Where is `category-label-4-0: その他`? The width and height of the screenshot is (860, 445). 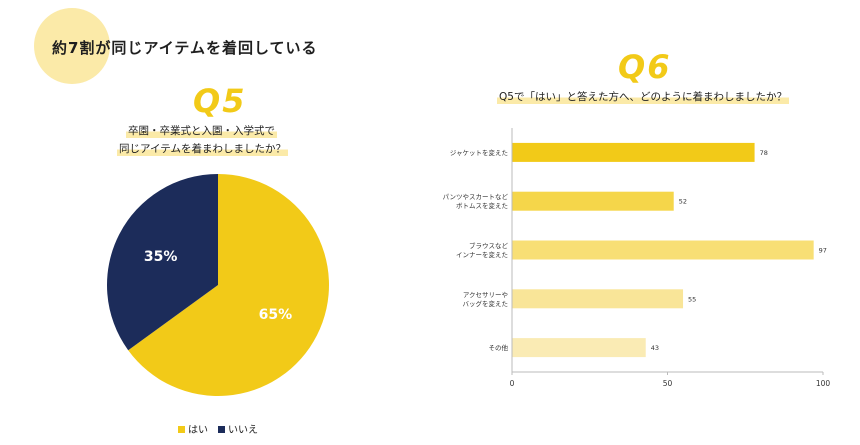 category-label-4-0: その他 is located at coordinates (499, 347).